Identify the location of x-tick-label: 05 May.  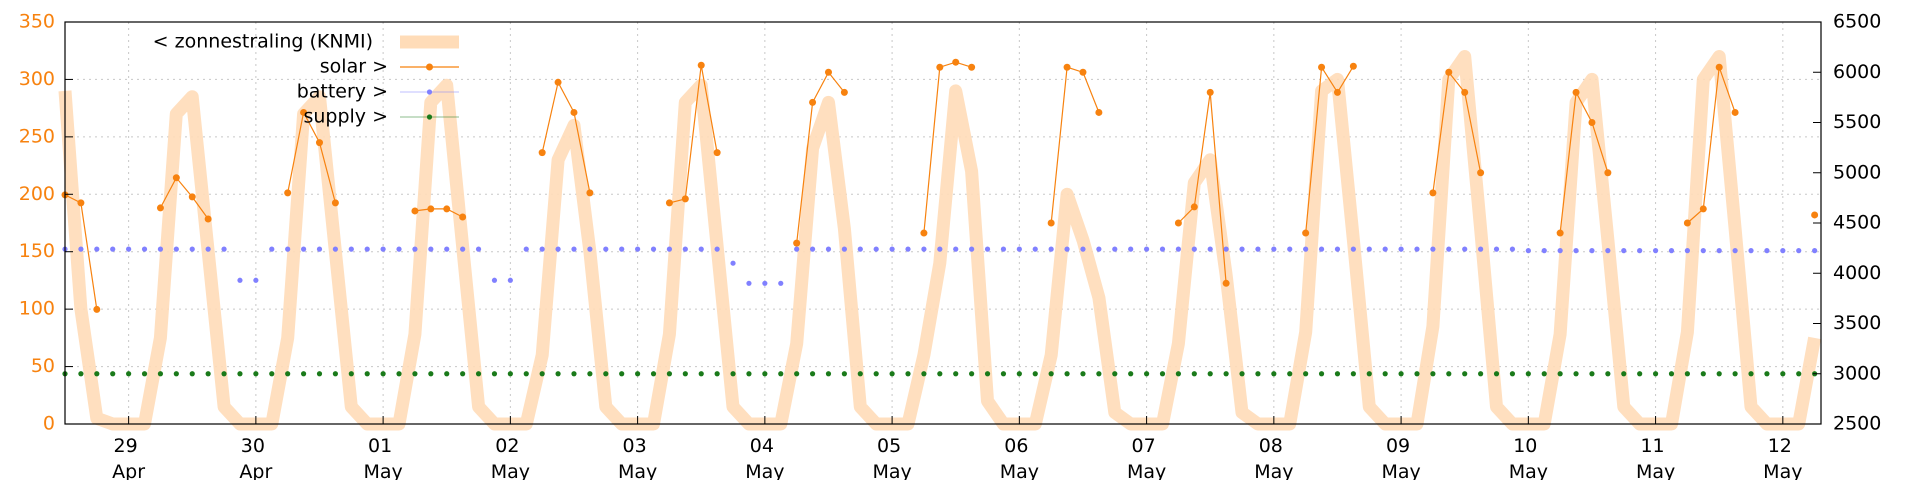
(891, 457).